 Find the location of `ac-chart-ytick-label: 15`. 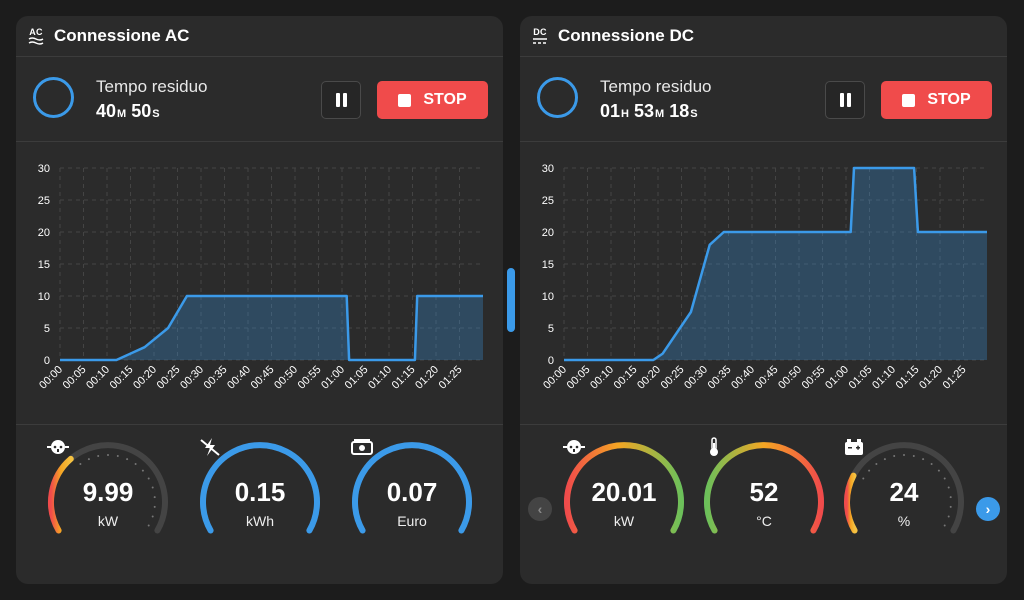

ac-chart-ytick-label: 15 is located at coordinates (44, 265).